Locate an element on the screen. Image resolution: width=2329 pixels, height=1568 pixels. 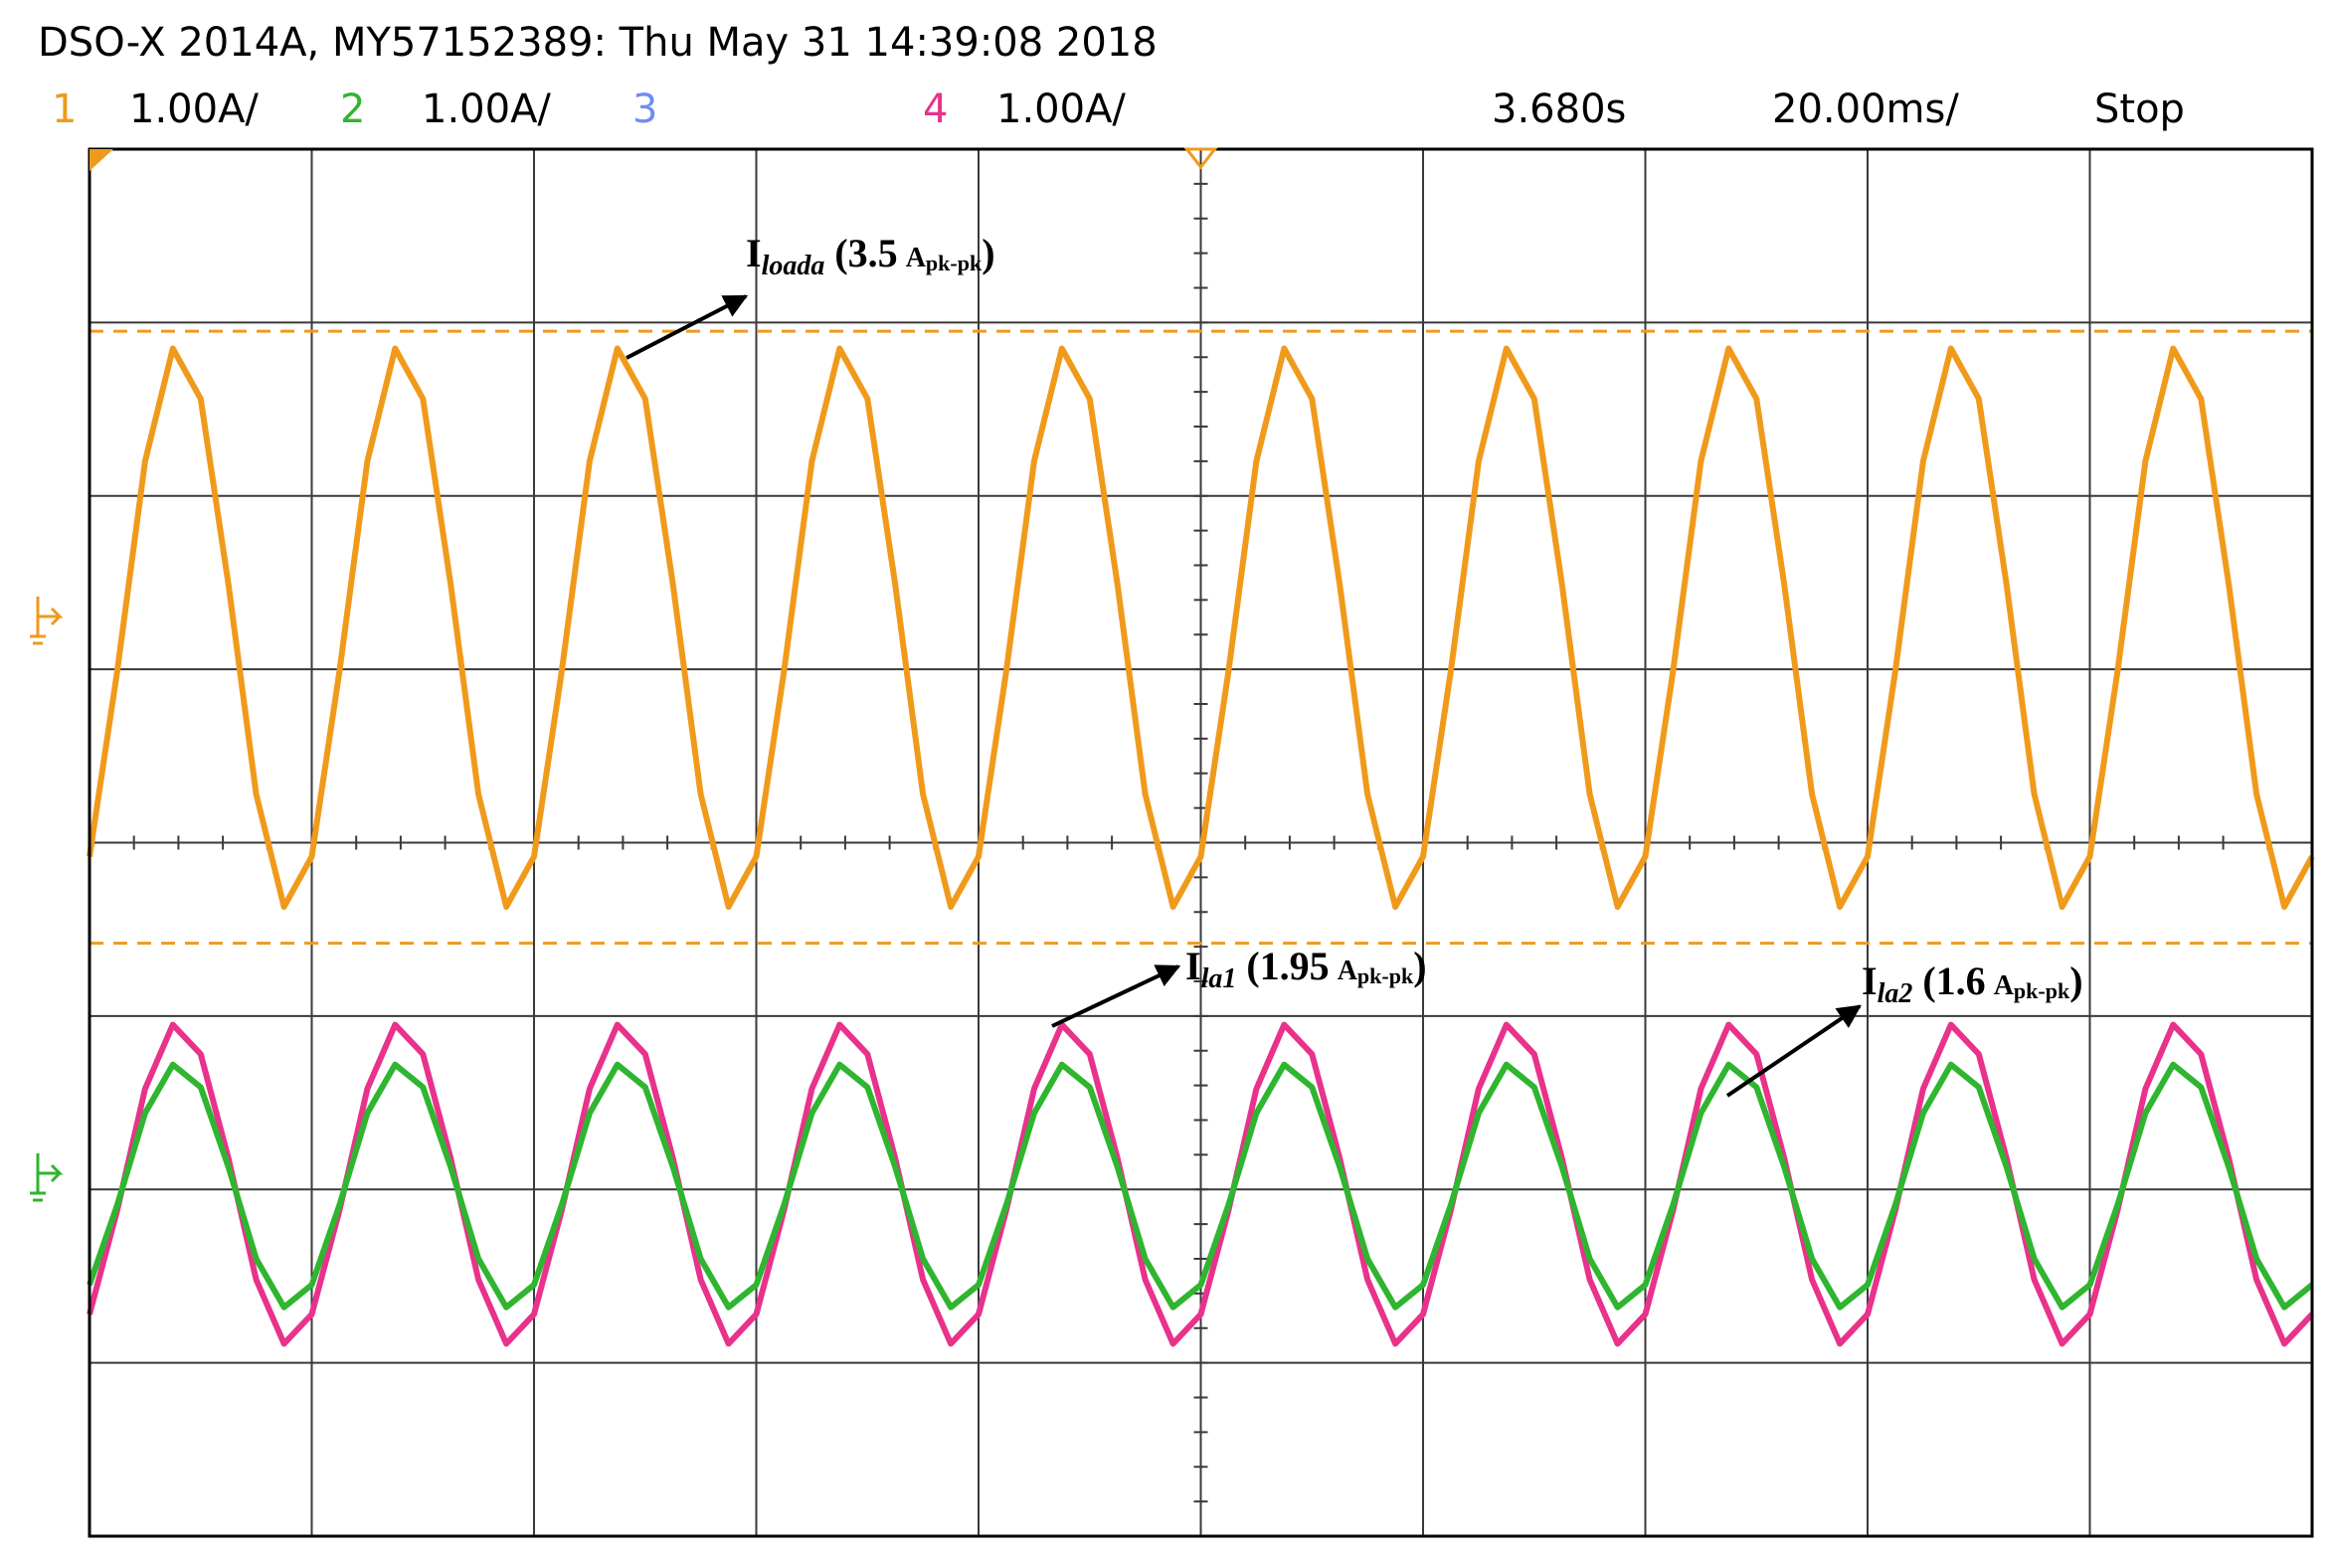
value: (1.6 is located at coordinates (1953, 980).